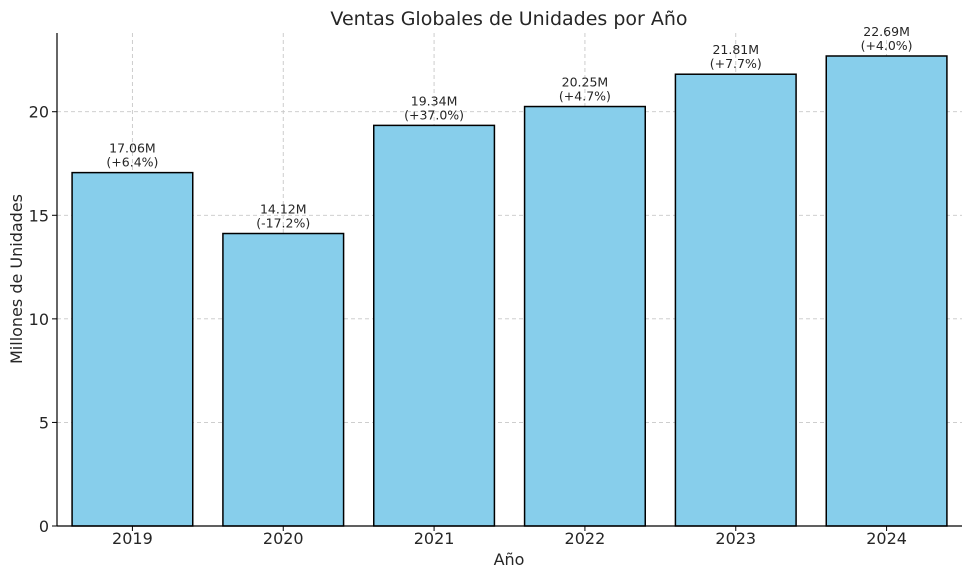 This screenshot has width=970, height=578. Describe the element at coordinates (132, 349) in the screenshot. I see `bar-2019` at that location.